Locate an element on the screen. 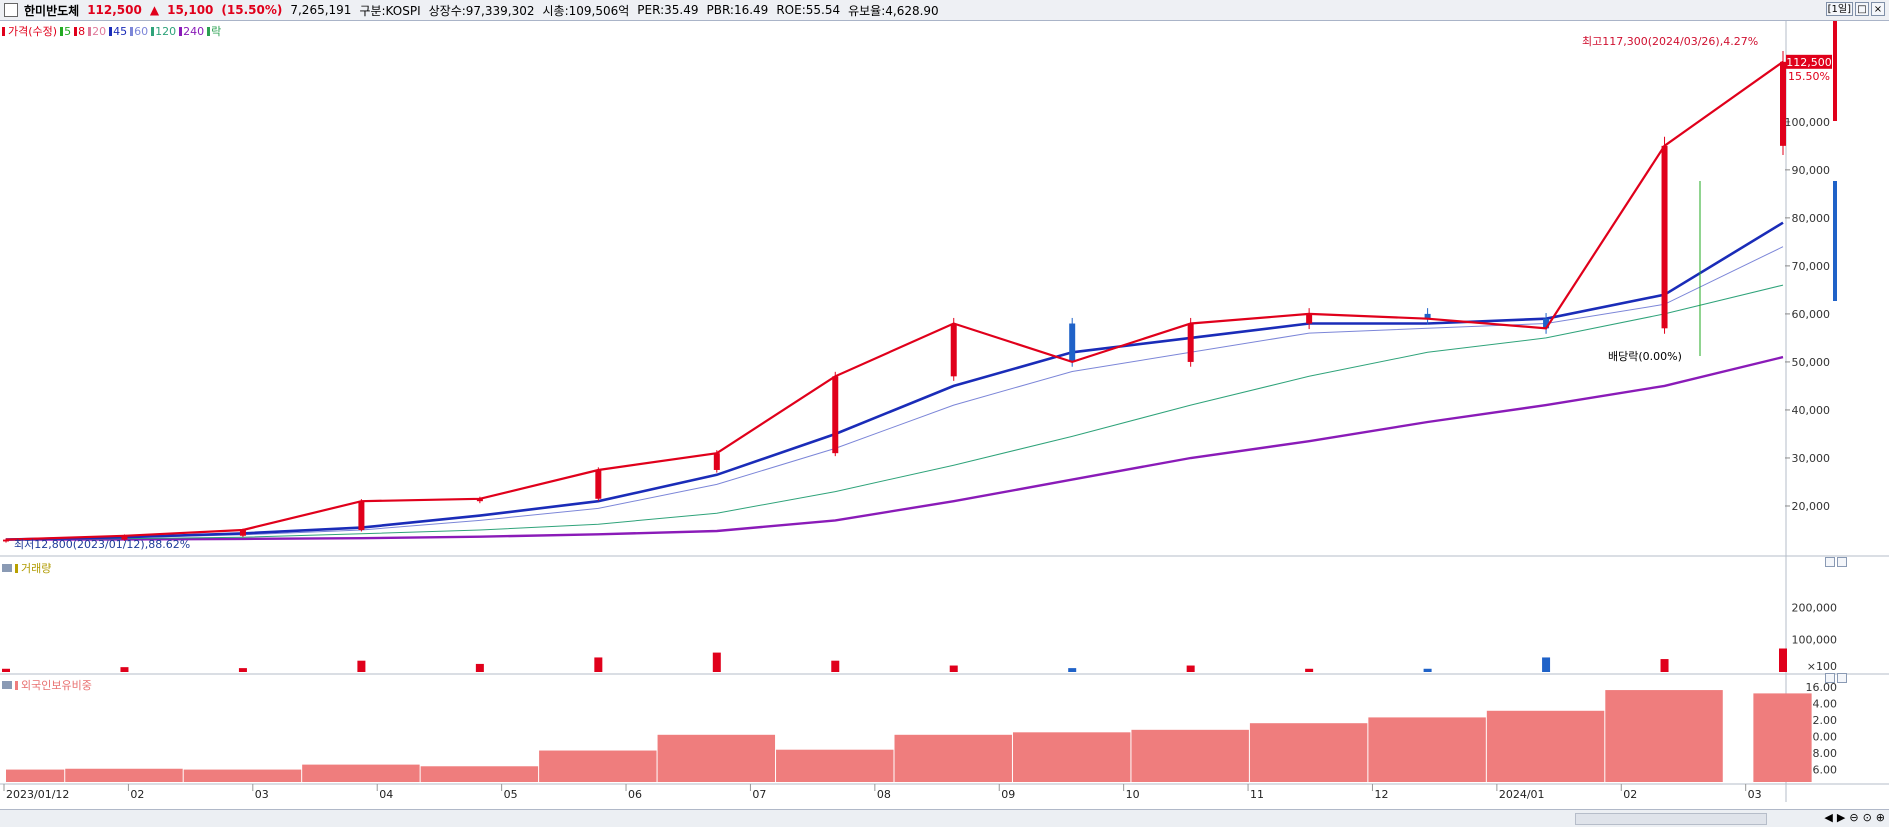  up-arrow-icon: ▲ is located at coordinates (154, 10).